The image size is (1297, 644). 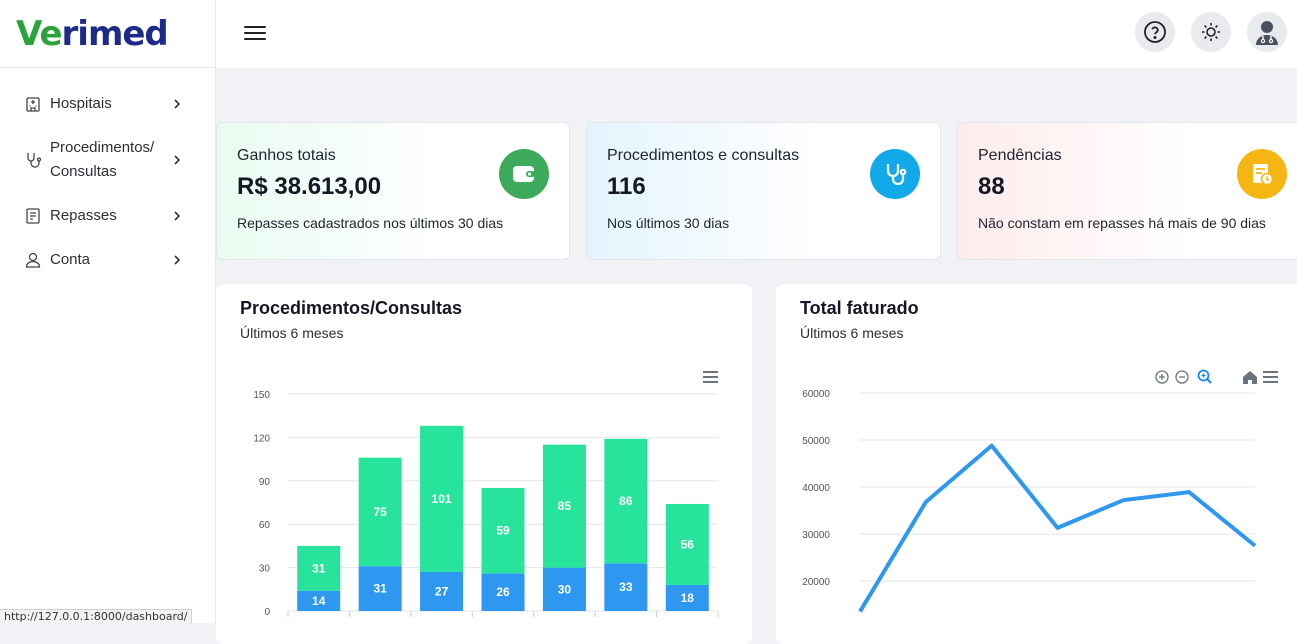 I want to click on y-tick-label: 60, so click(x=265, y=525).